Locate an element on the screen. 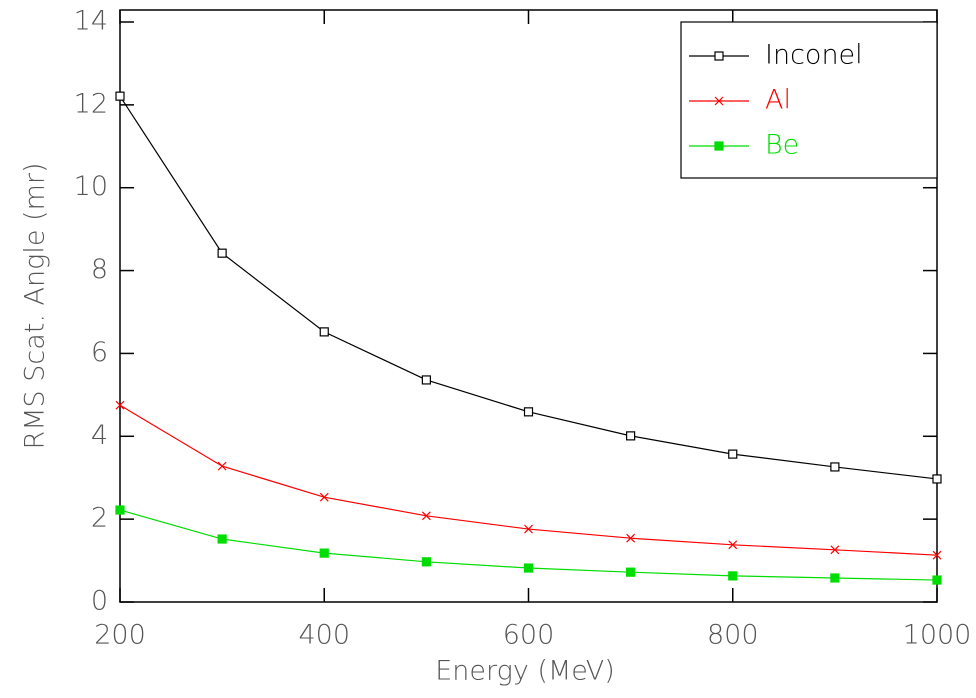 The width and height of the screenshot is (976, 698). y-tick-label: 6 is located at coordinates (99, 352).